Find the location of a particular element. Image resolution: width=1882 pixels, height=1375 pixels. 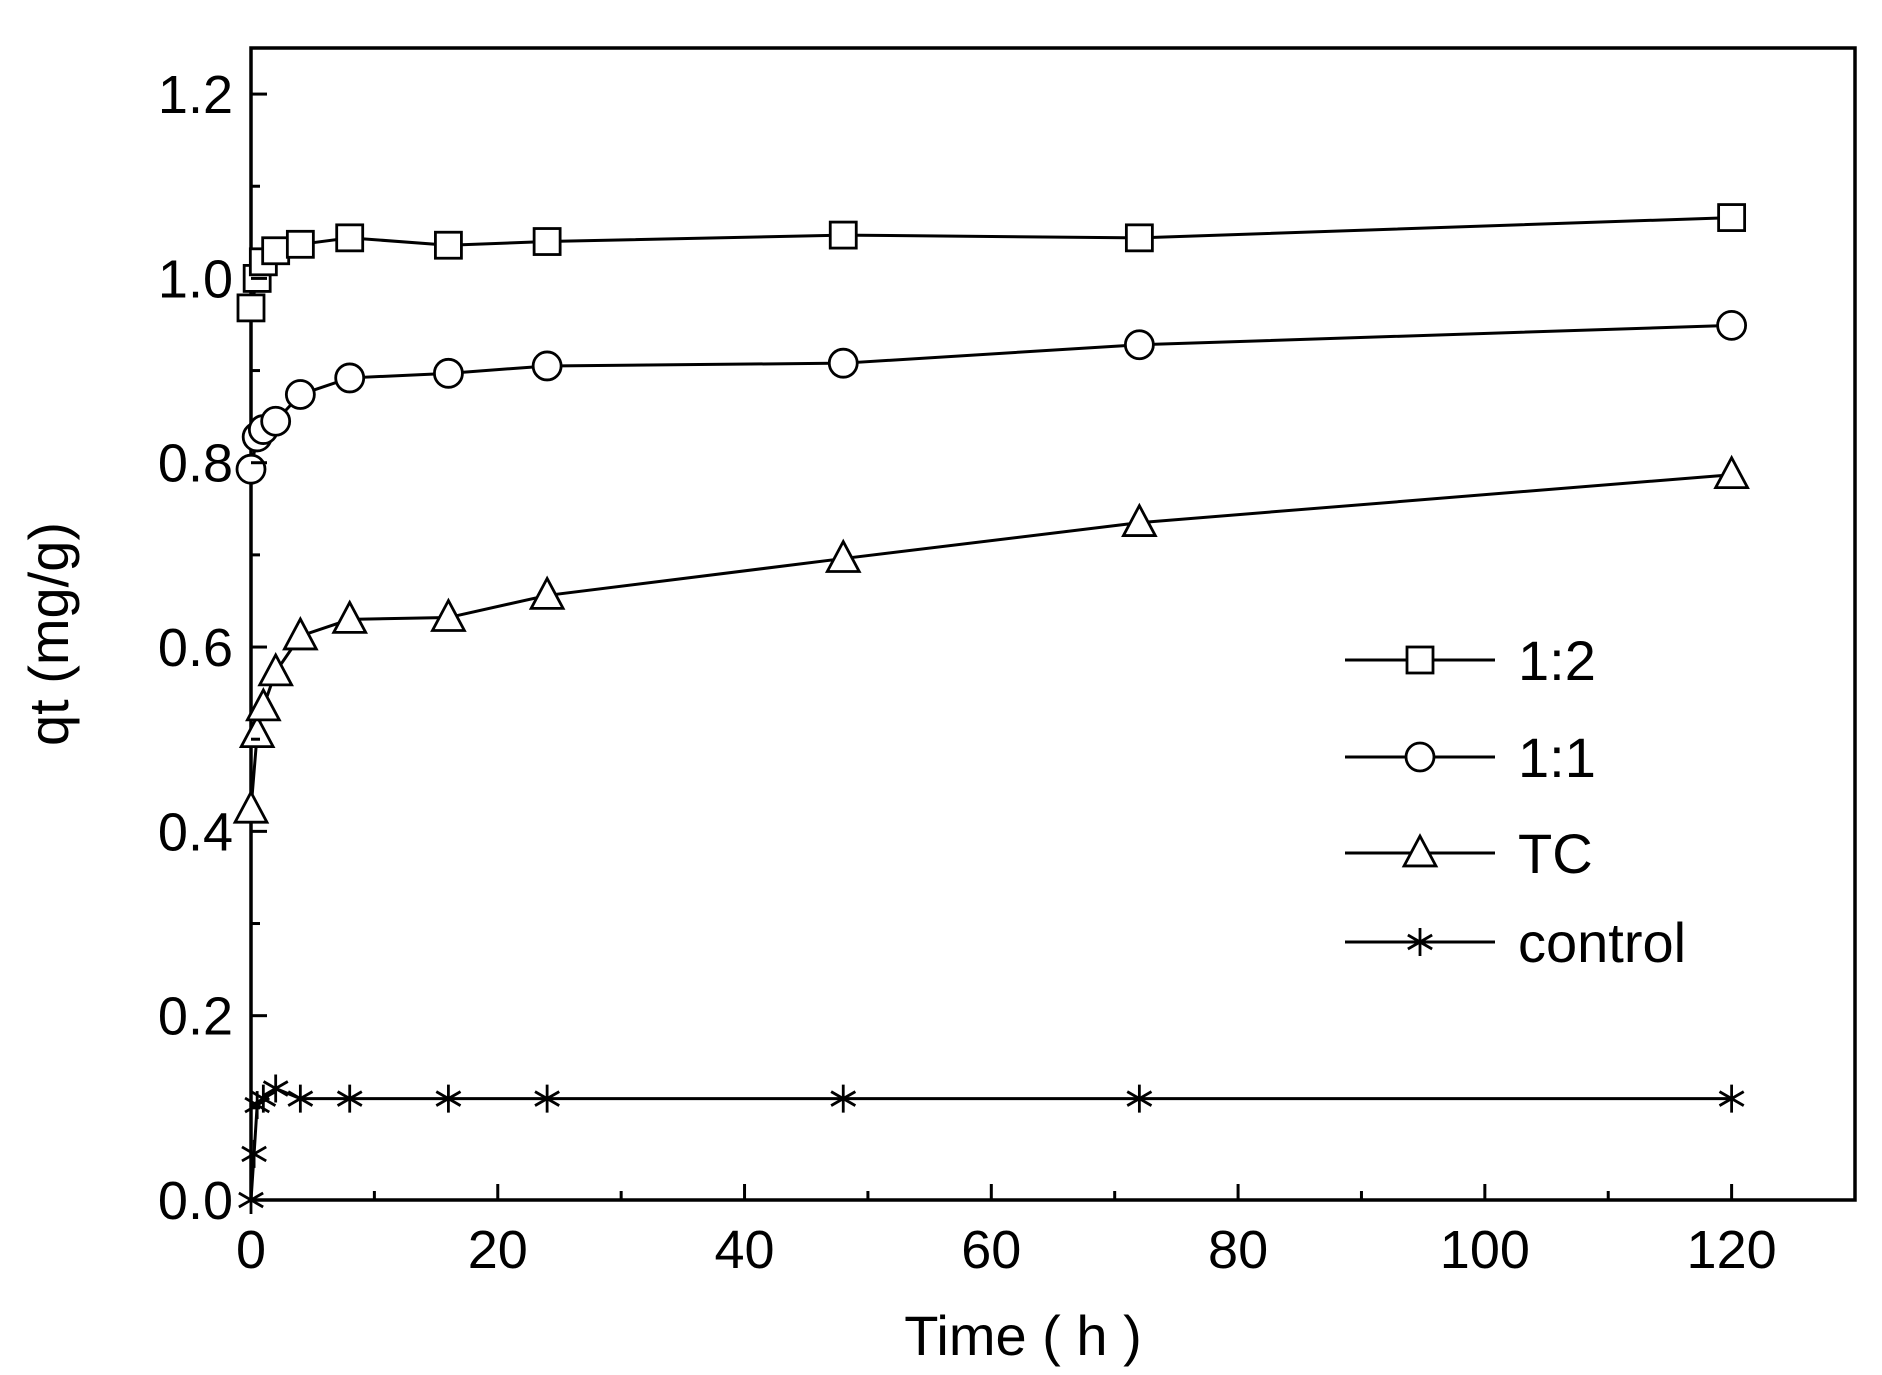

x-tick-label: 60 is located at coordinates (991, 1250).